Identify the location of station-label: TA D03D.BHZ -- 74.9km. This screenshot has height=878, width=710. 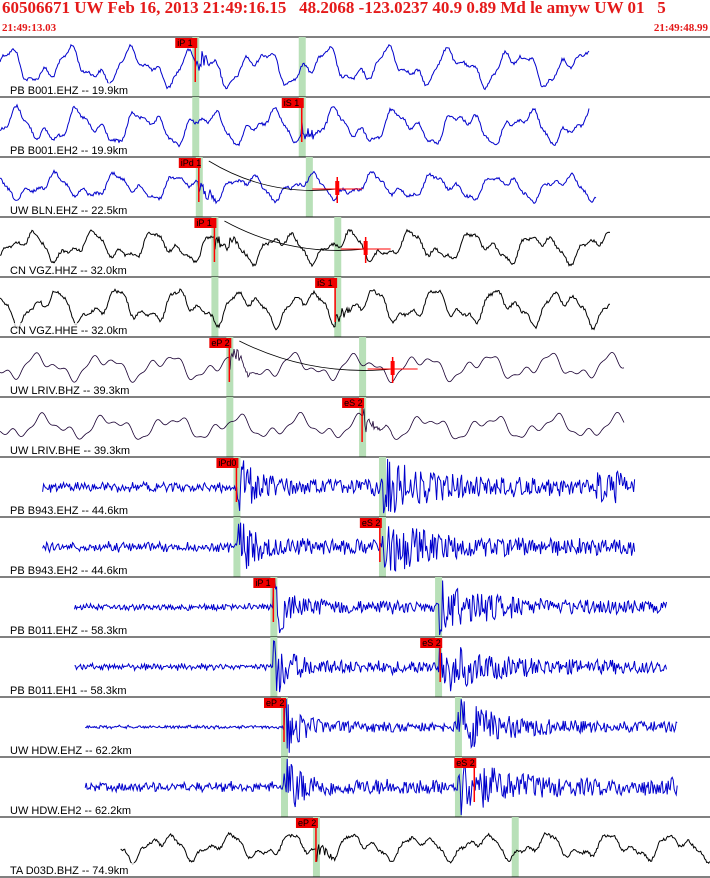
(69, 871).